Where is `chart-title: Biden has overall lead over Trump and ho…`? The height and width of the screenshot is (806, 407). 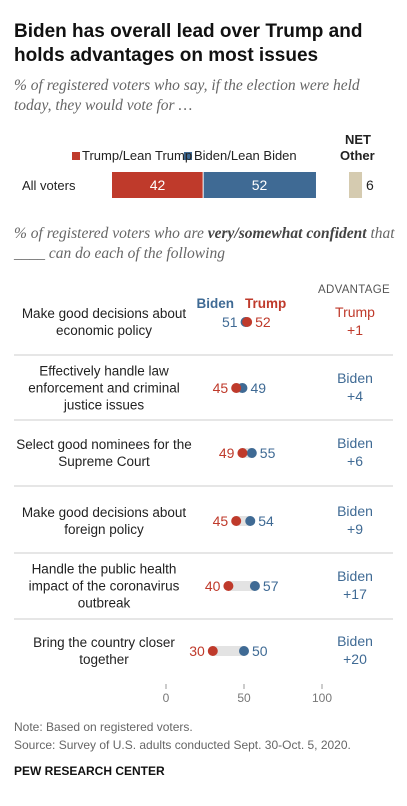
chart-title: Biden has overall lead over Trump and ho… is located at coordinates (188, 43).